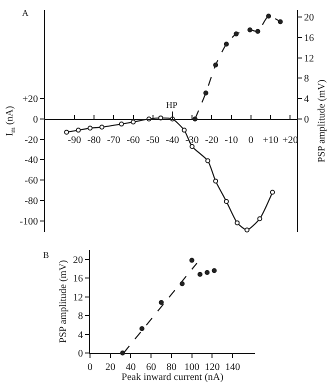  I want to click on x-tick-label: 60, so click(151, 367).